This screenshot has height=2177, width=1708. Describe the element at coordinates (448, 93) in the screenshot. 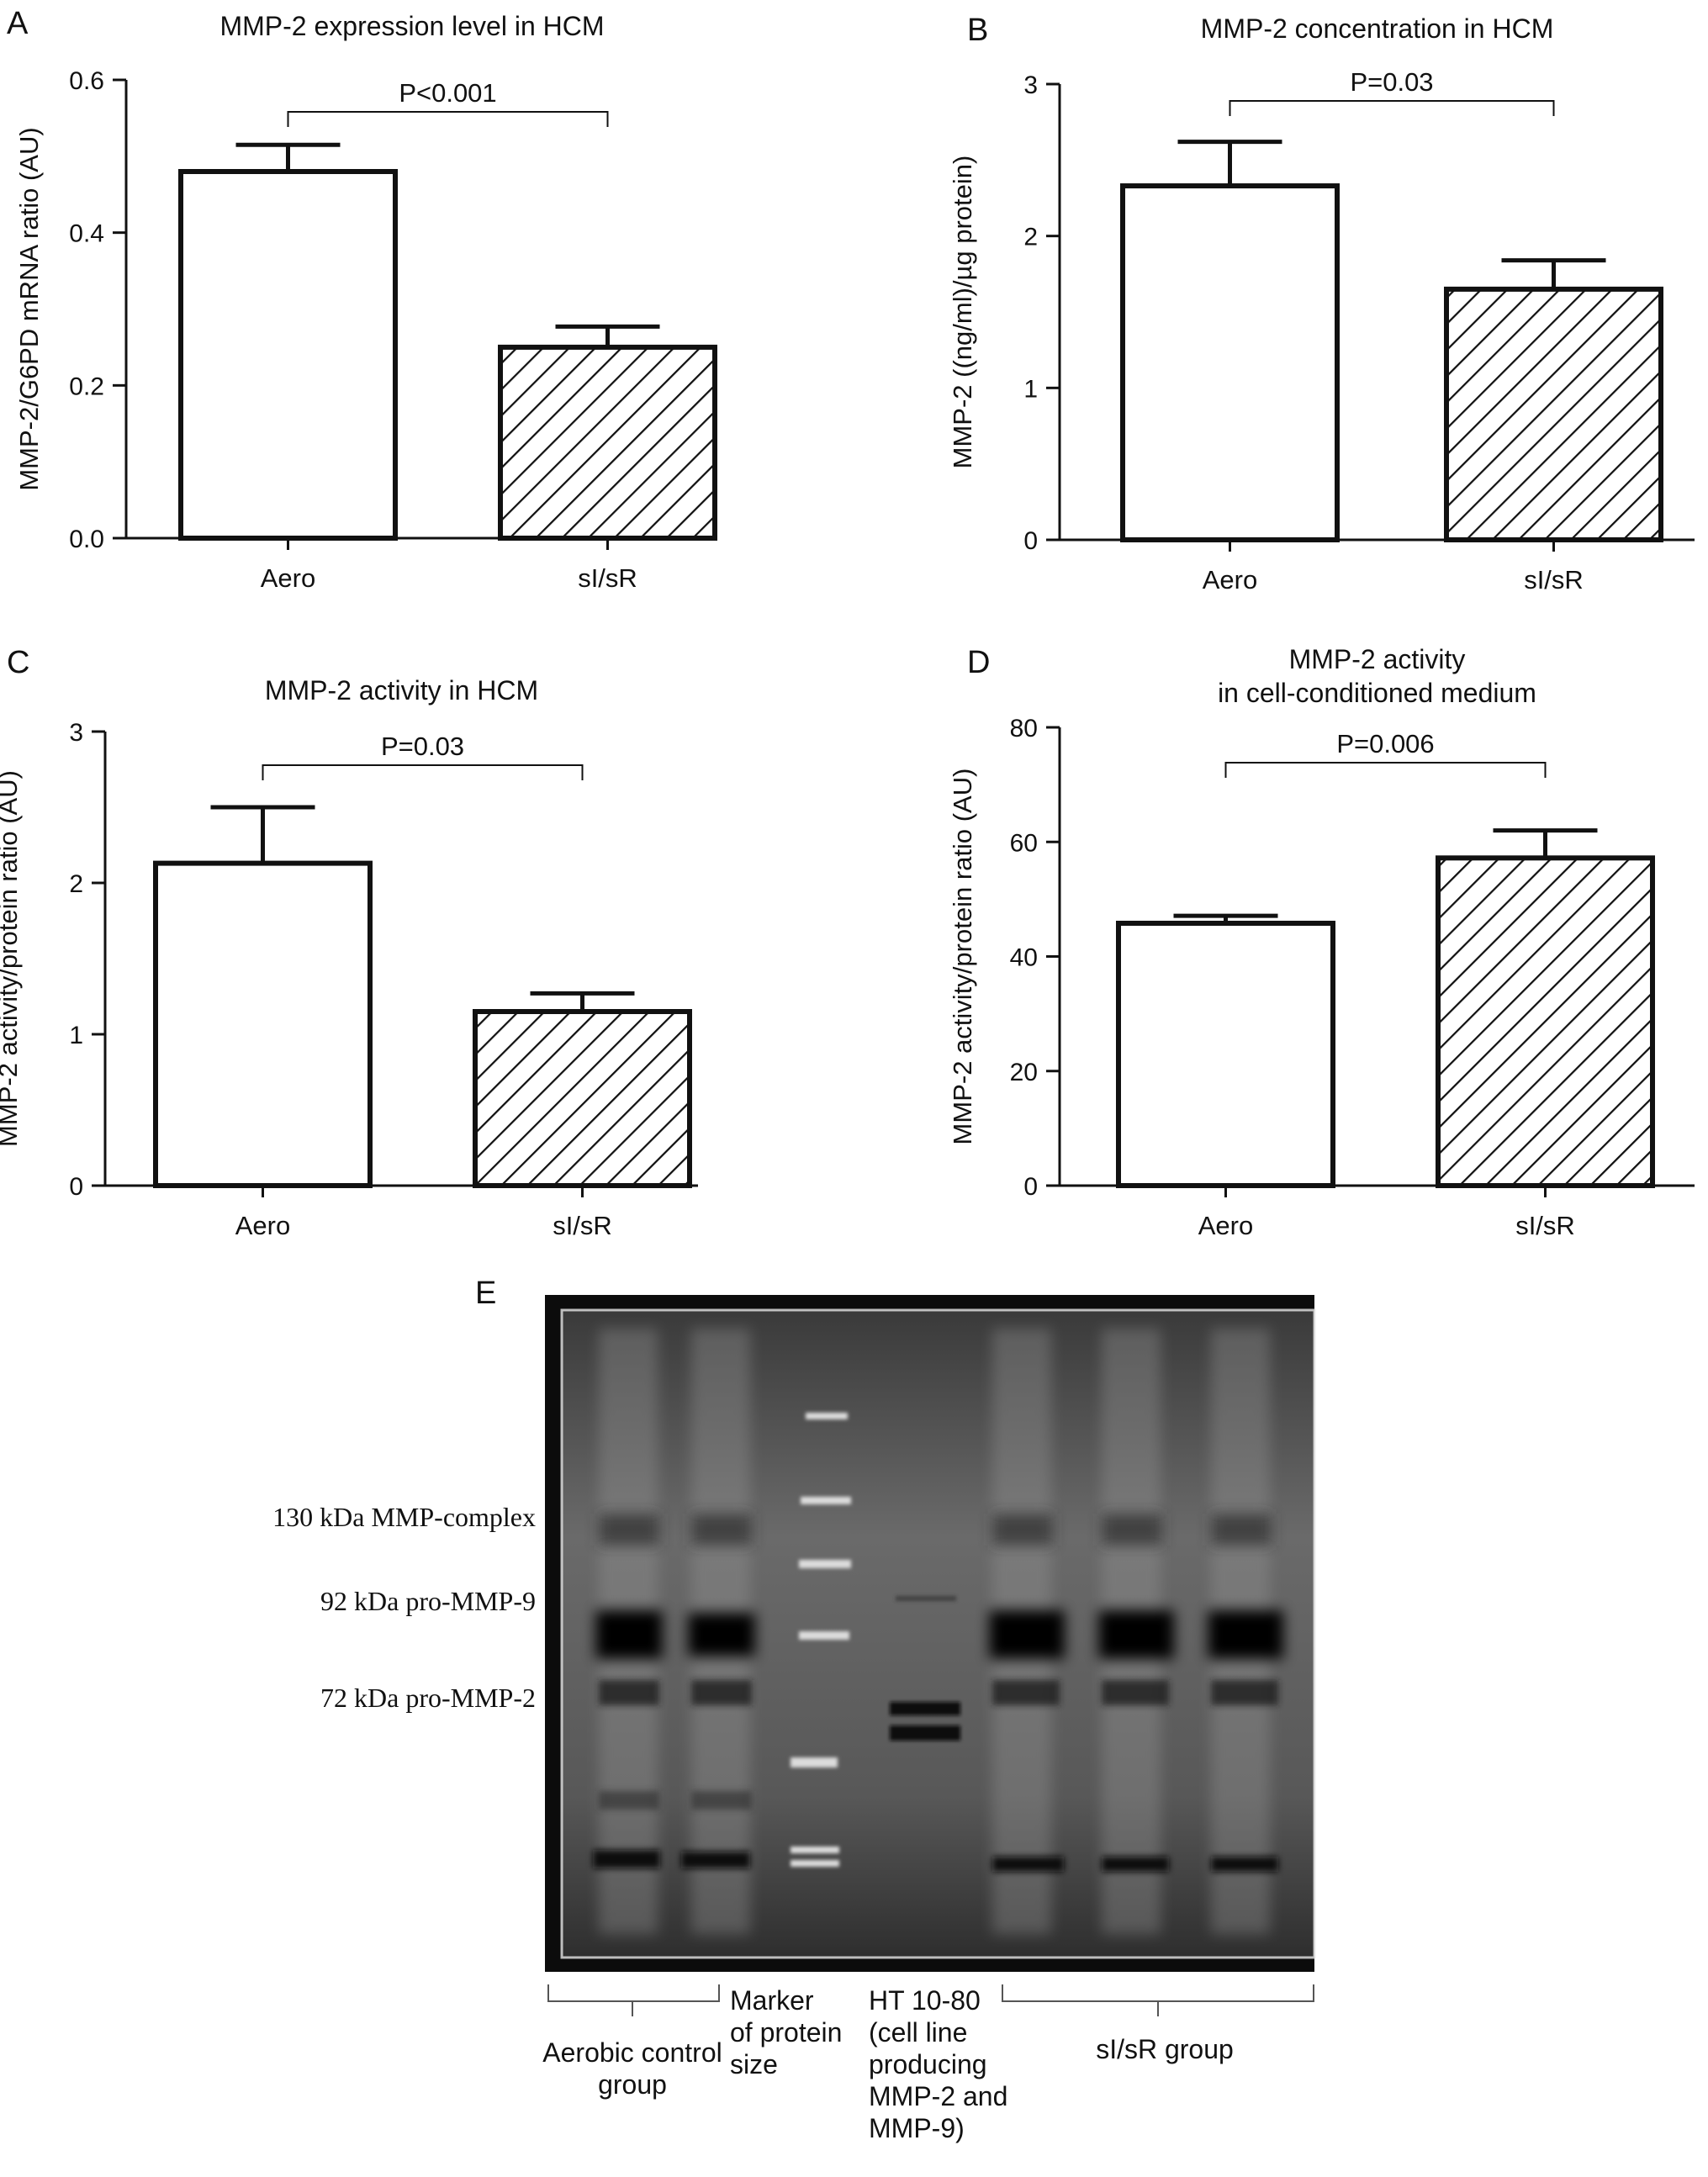

I see `significance-label: P<0.001` at that location.